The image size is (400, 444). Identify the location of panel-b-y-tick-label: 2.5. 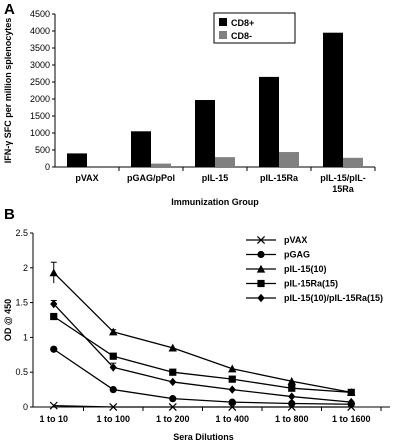
(21, 233).